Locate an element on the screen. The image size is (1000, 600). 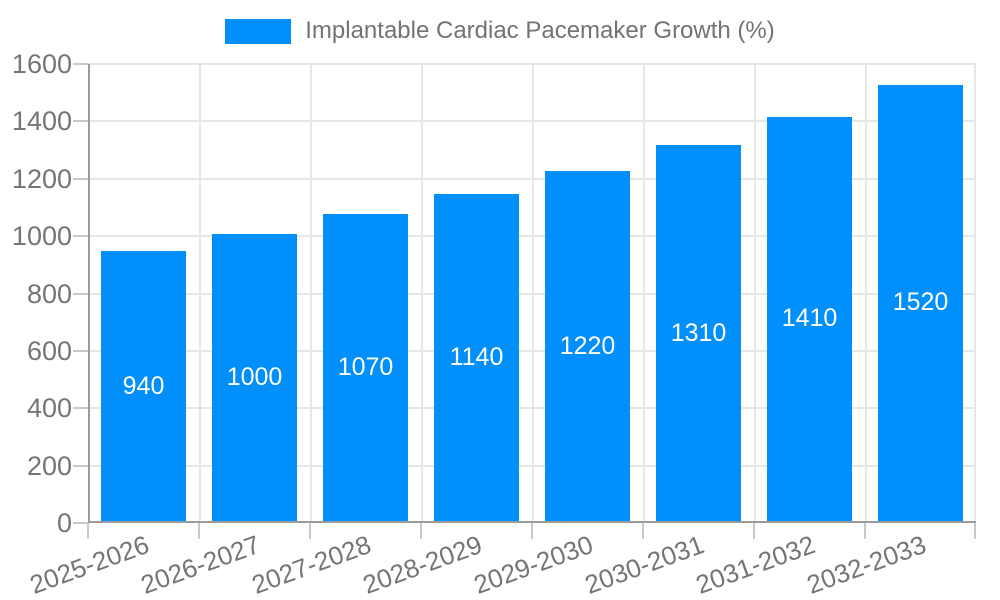
y-tick-label: 400 is located at coordinates (49, 408).